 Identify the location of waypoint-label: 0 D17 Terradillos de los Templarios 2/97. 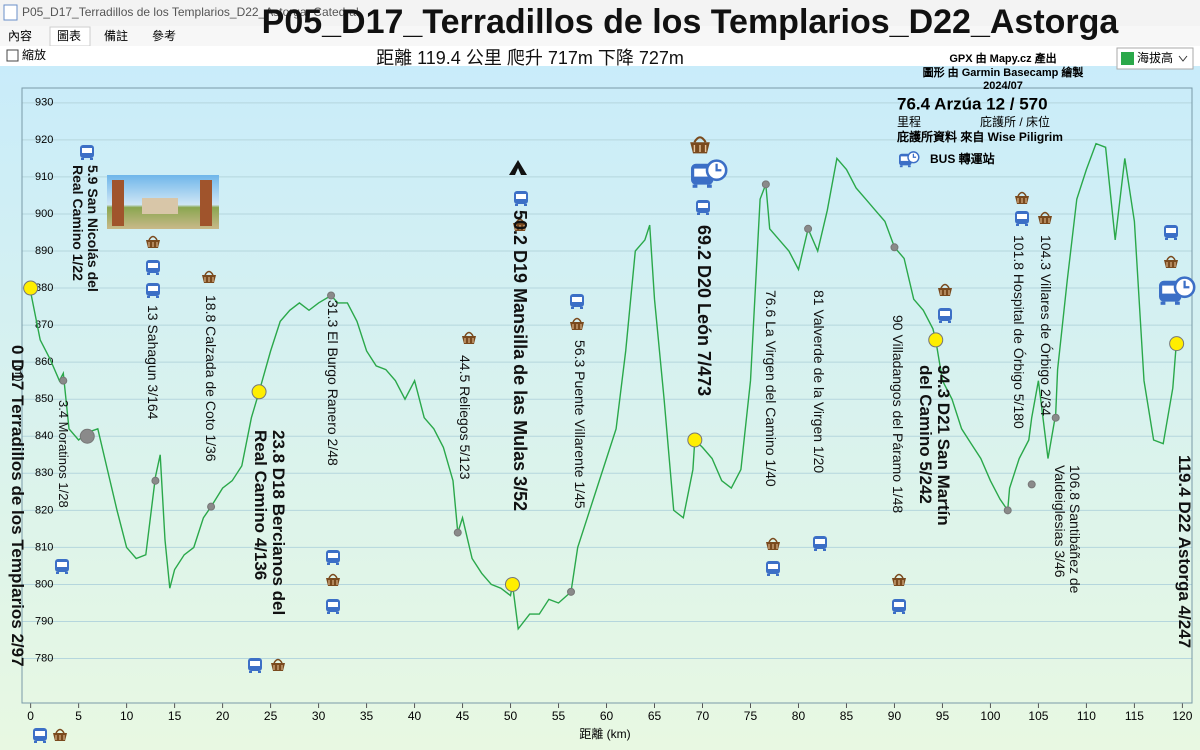
(17, 506).